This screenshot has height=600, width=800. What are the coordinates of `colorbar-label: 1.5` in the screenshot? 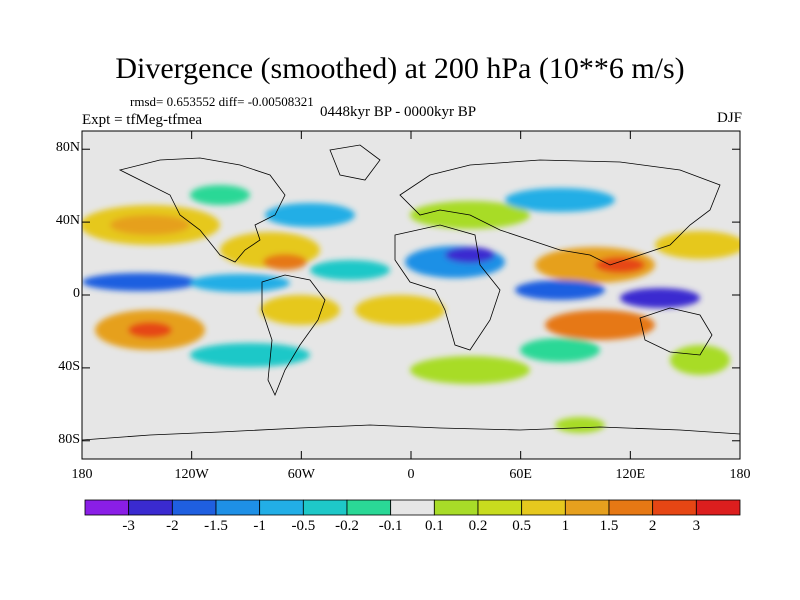 It's located at (609, 526).